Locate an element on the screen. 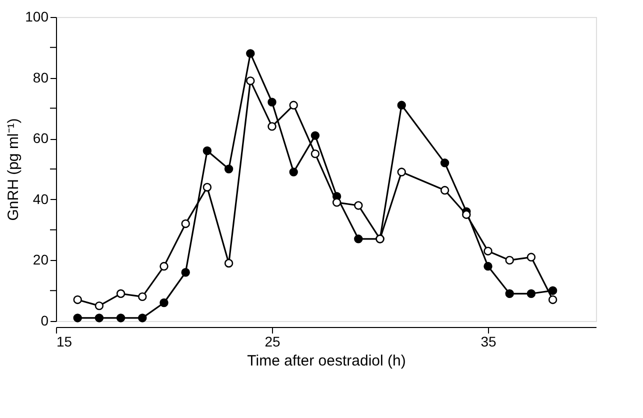 The width and height of the screenshot is (643, 418). y-tick-label: 40 is located at coordinates (40, 198).